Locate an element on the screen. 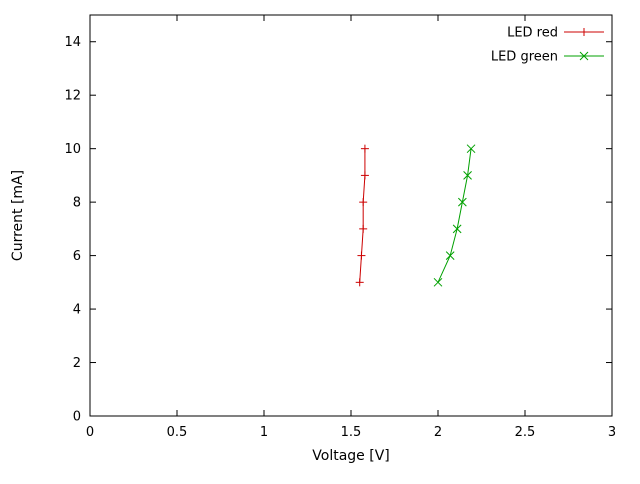 This screenshot has width=640, height=484. y-tick-label: 0 is located at coordinates (77, 417).